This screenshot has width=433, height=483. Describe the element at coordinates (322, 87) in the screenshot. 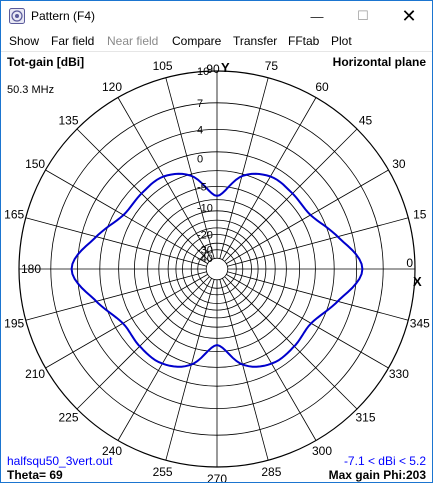

I see `angle-tick-label: 60` at that location.